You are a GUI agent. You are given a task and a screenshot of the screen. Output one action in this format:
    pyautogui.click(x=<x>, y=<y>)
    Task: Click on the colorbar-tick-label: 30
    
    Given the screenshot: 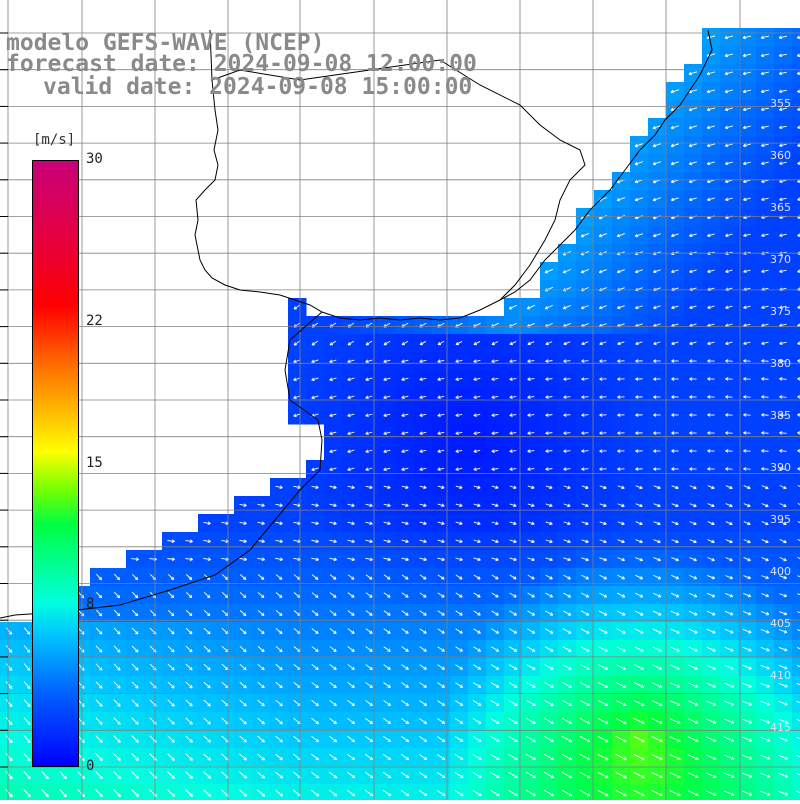 What is the action you would take?
    pyautogui.click(x=94, y=159)
    